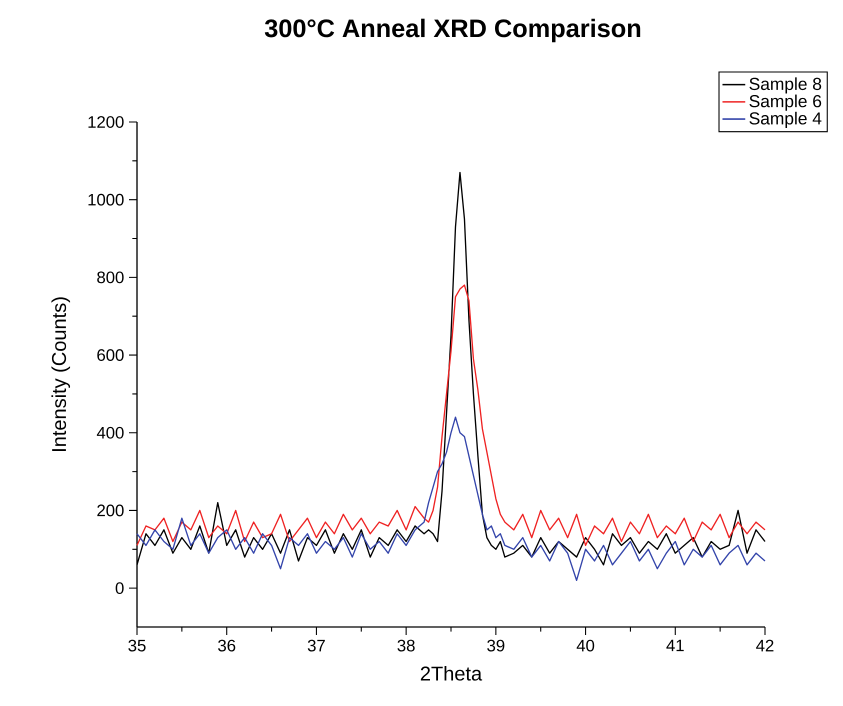  I want to click on x-tick-label: 41, so click(675, 646).